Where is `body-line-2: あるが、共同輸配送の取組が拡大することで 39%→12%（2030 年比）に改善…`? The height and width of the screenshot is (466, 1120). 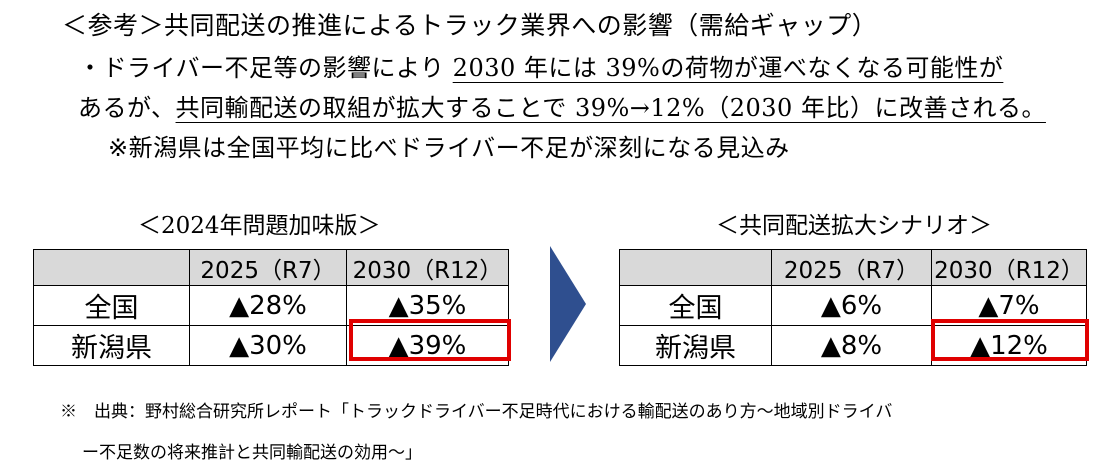
body-line-2: あるが、共同輸配送の取組が拡大することで 39%→12%（2030 年比）に改善… is located at coordinates (562, 105).